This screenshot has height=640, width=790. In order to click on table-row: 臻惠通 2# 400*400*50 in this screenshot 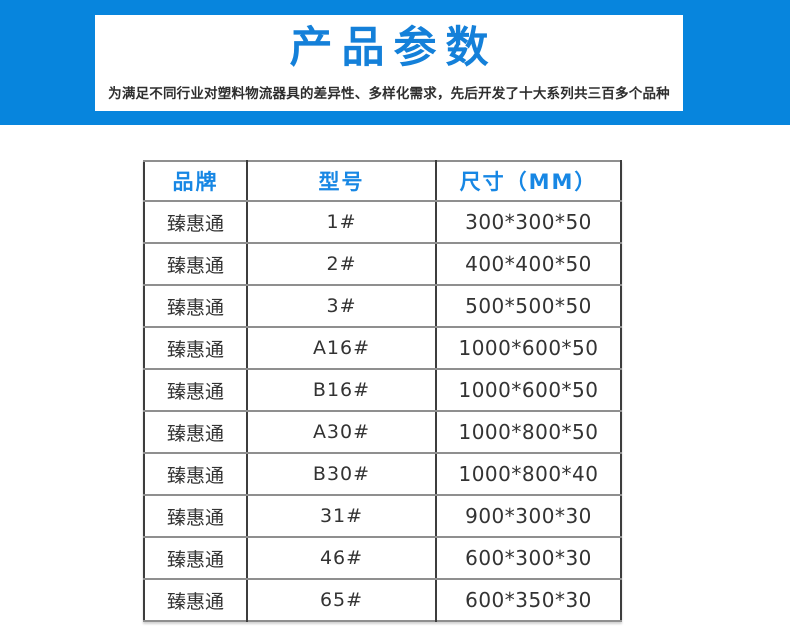, I will do `click(382, 264)`.